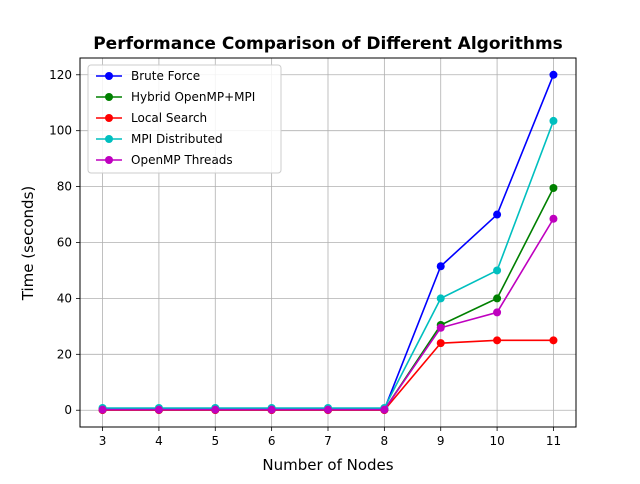 The height and width of the screenshot is (484, 640). Describe the element at coordinates (68, 410) in the screenshot. I see `y-tick-label: 0` at that location.